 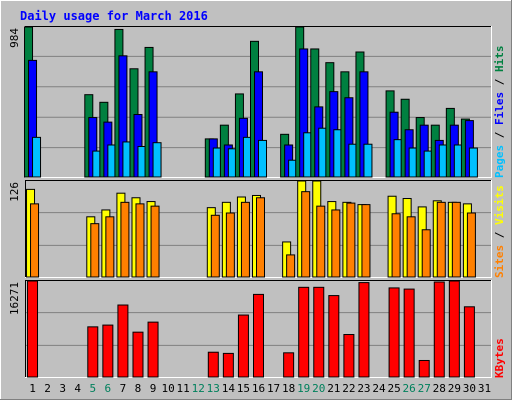 What do you see at coordinates (14, 298) in the screenshot?
I see `panel-kbytes-max-label: 16271` at bounding box center [14, 298].